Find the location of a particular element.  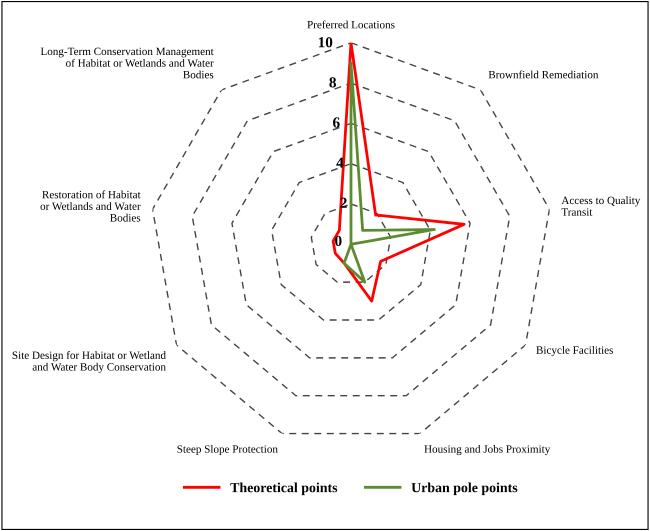

legend-label: Theoretical points is located at coordinates (284, 489).